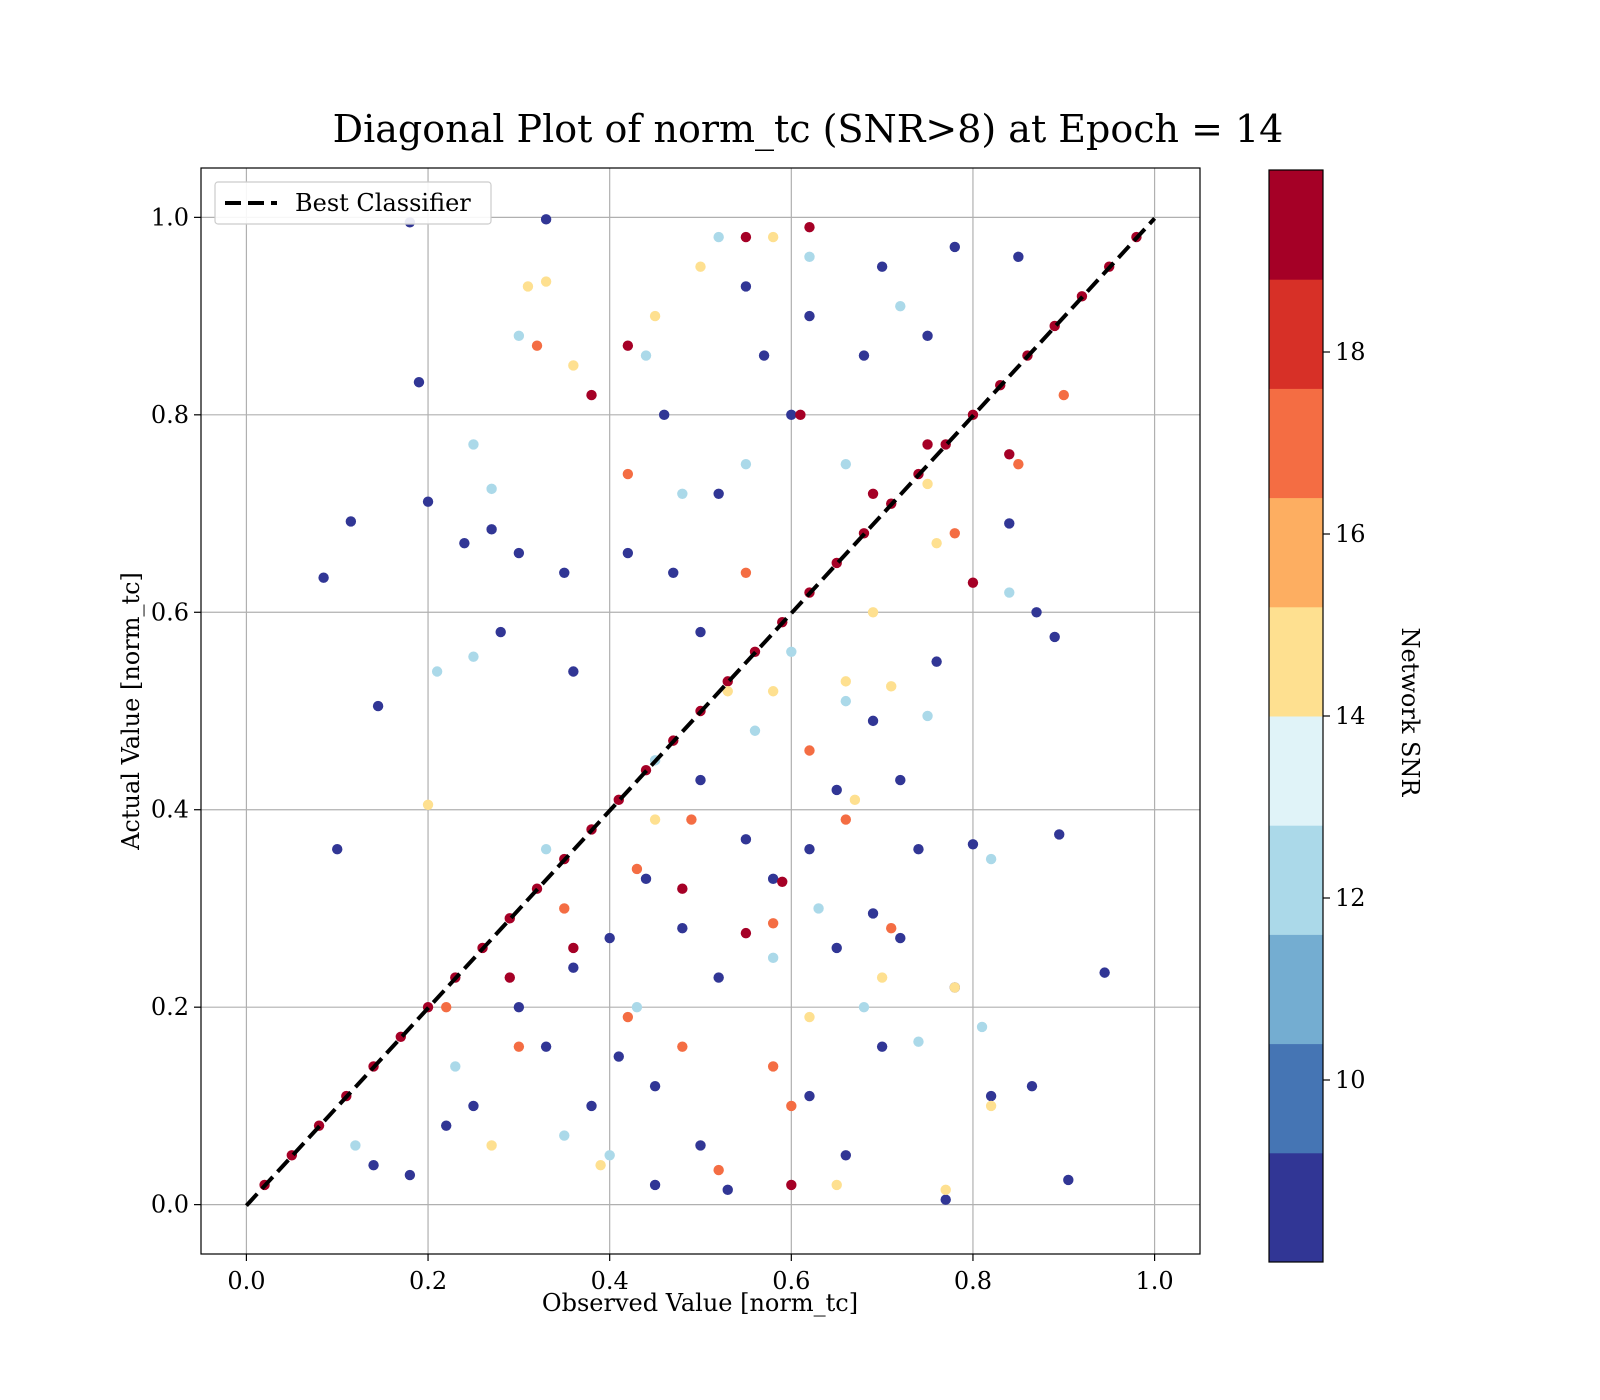 Image resolution: width=1600 pixels, height=1400 pixels. What do you see at coordinates (1350, 716) in the screenshot?
I see `colorbar-tick-label: 14` at bounding box center [1350, 716].